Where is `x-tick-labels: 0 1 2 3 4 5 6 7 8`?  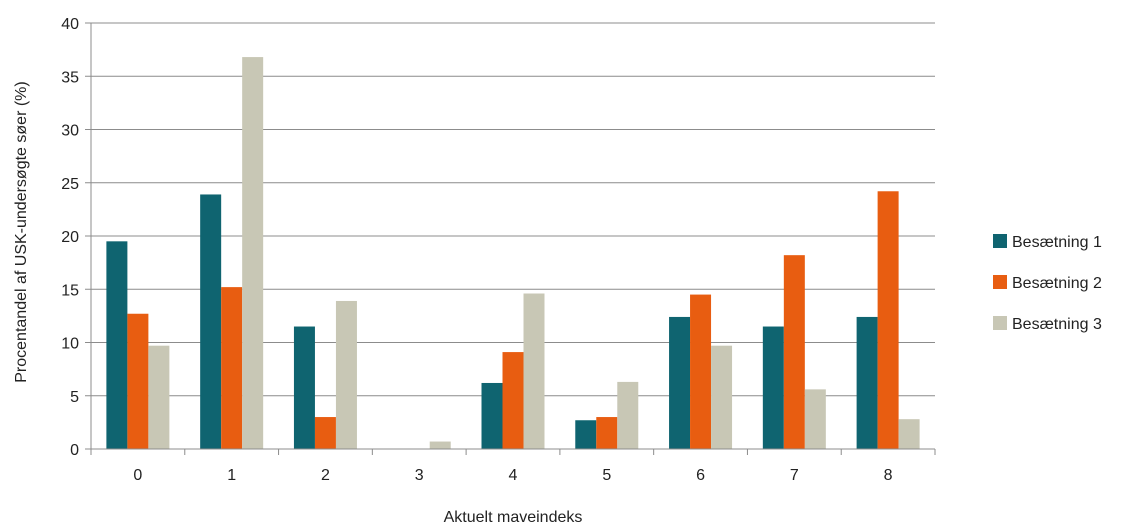 x-tick-labels: 0 1 2 3 4 5 6 7 8 is located at coordinates (512, 475).